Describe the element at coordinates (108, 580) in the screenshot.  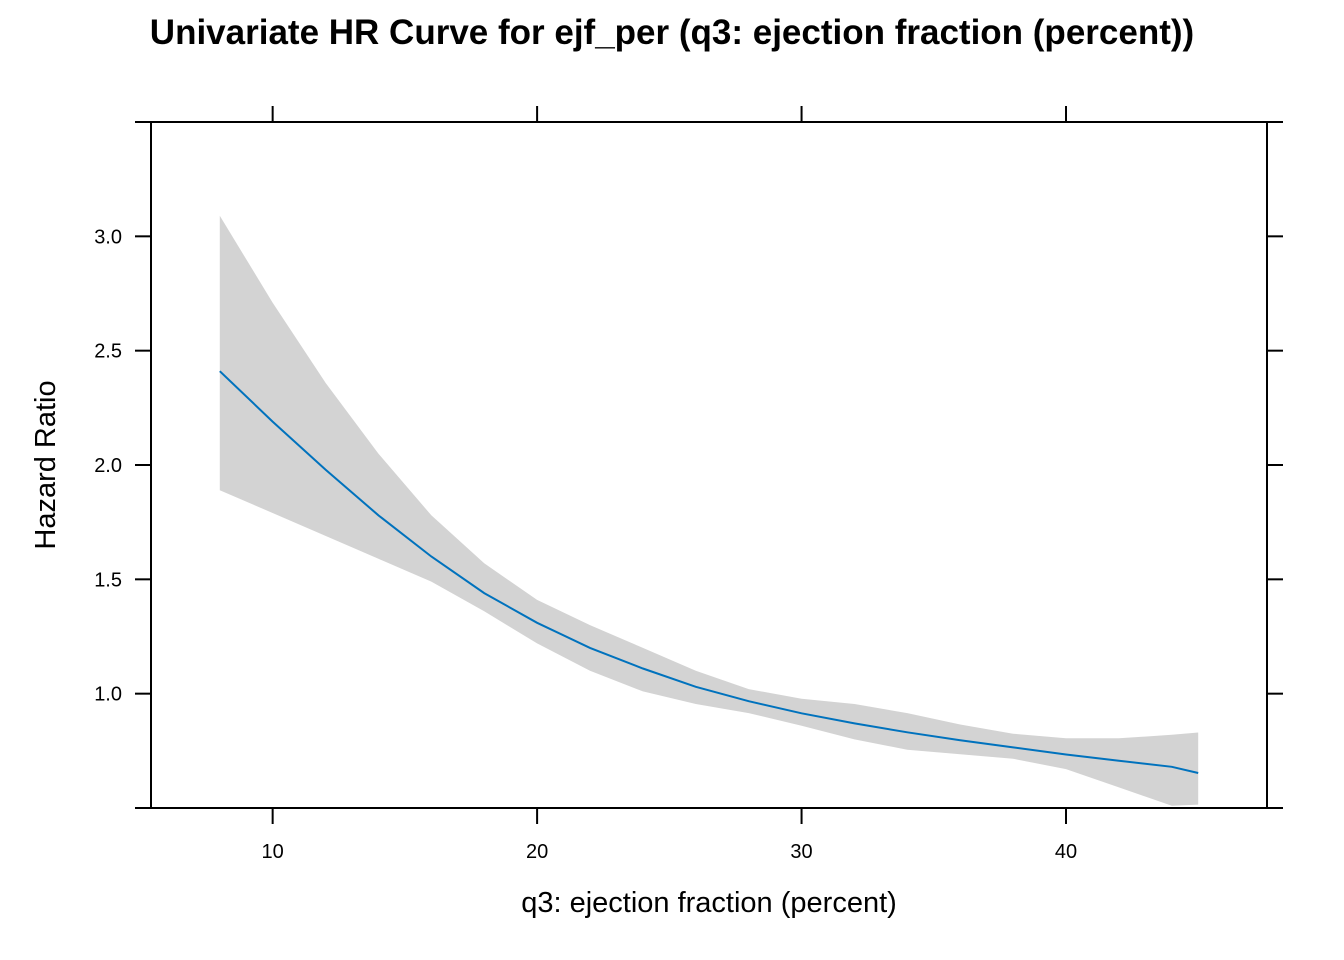
I see `y-tick-label-1.5: 1.5` at that location.